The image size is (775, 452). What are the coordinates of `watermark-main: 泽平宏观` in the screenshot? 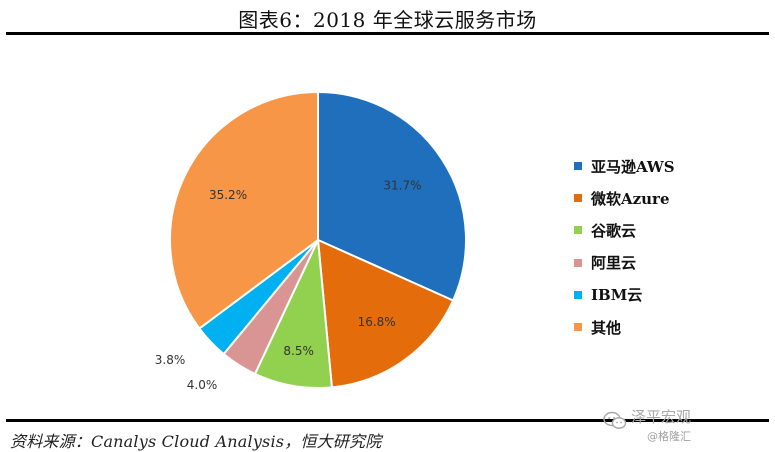 It's located at (661, 417).